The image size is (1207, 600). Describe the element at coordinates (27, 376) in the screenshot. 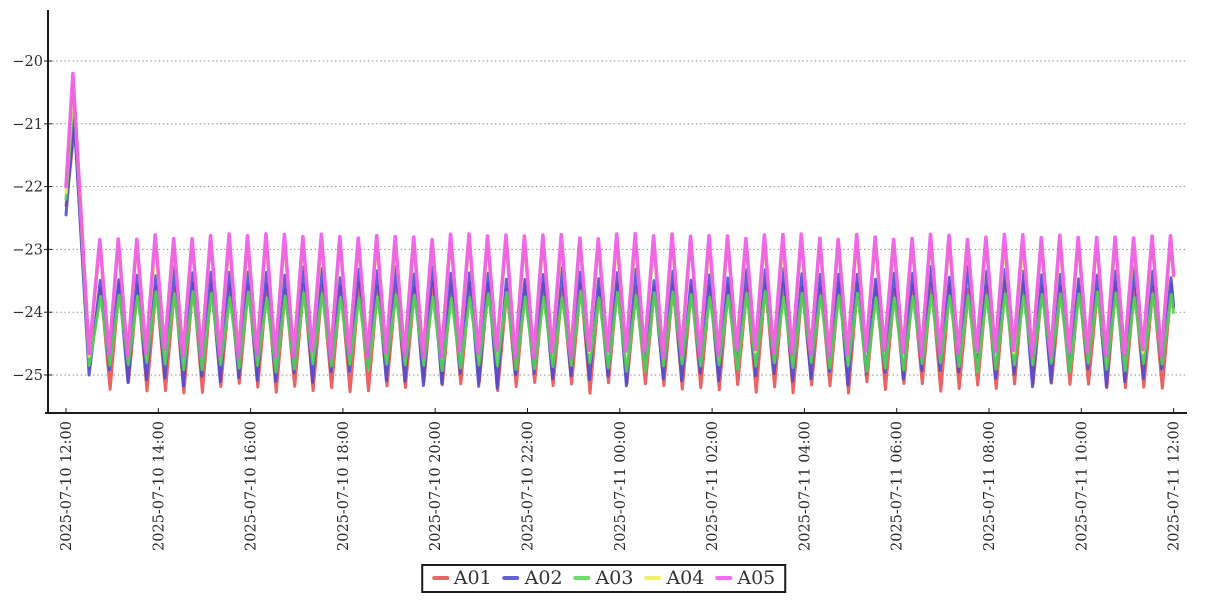

I see `y-tick-label: −25` at that location.